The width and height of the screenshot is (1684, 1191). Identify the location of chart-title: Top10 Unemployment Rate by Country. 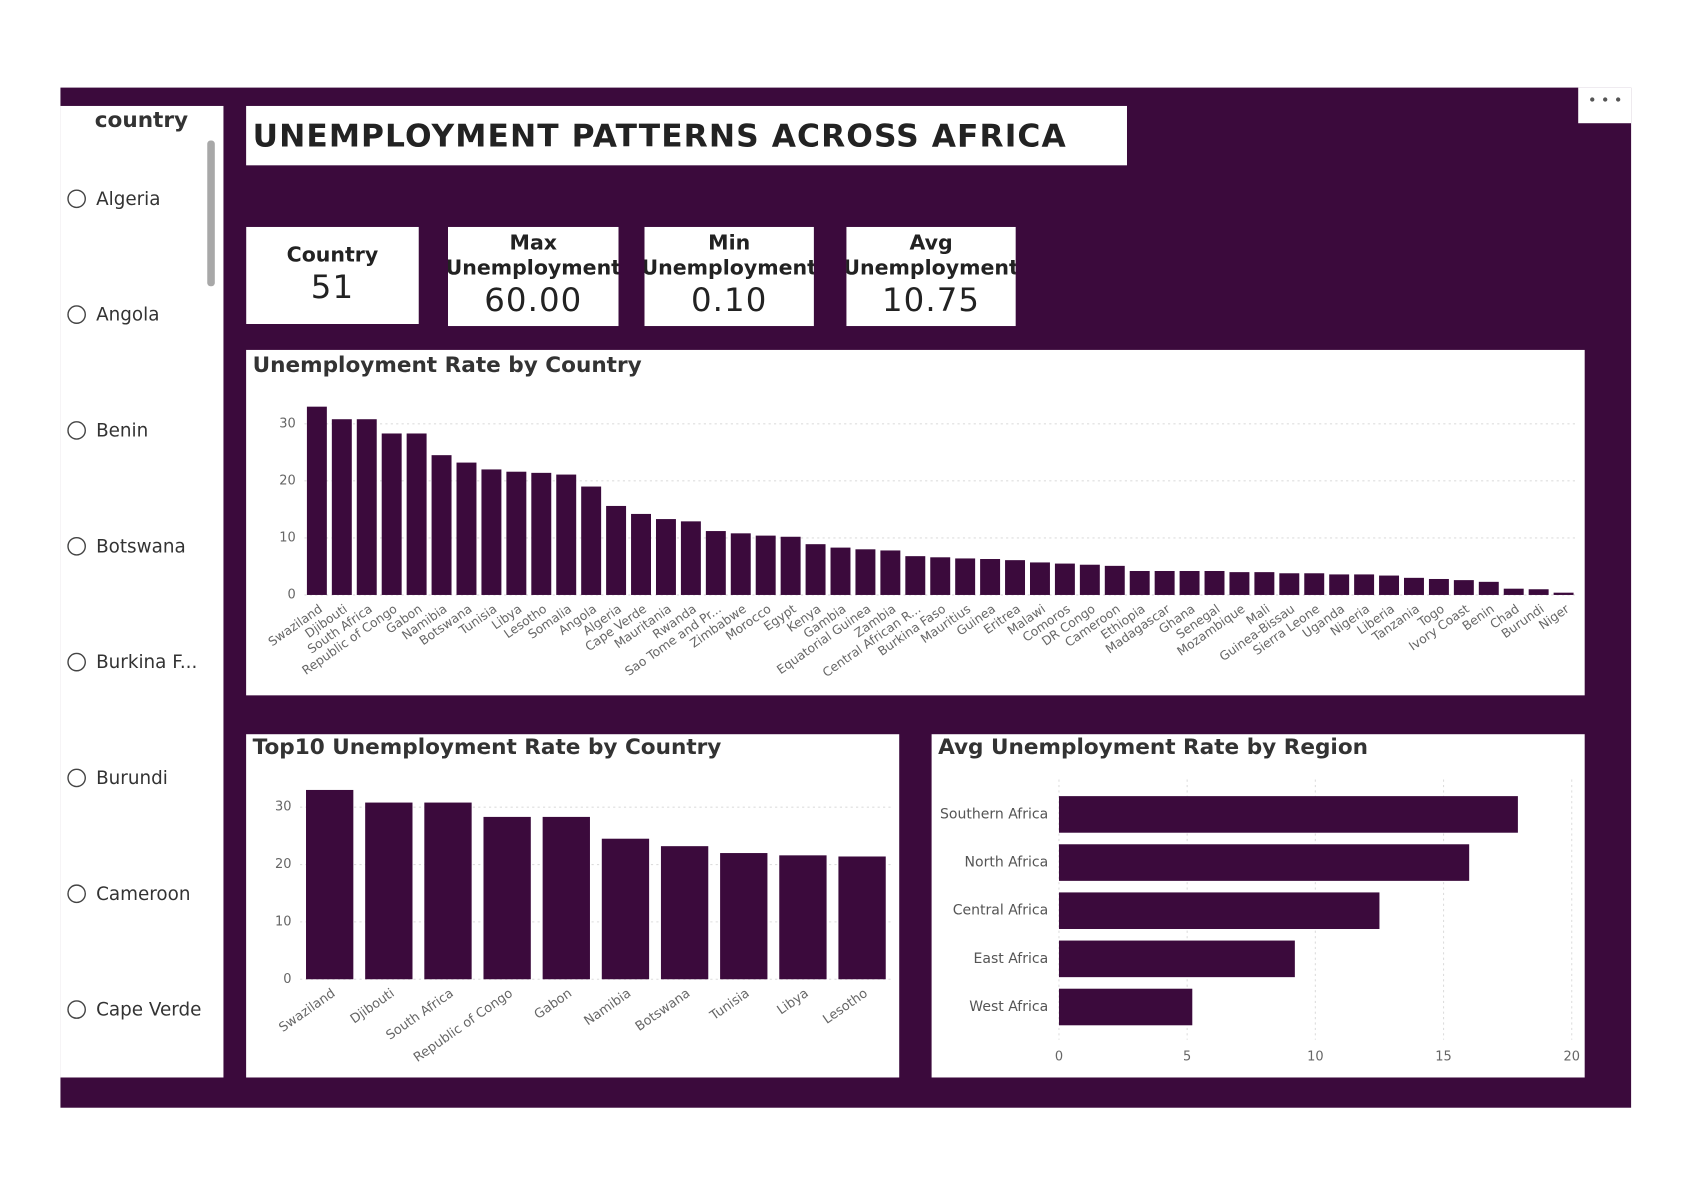
(487, 747).